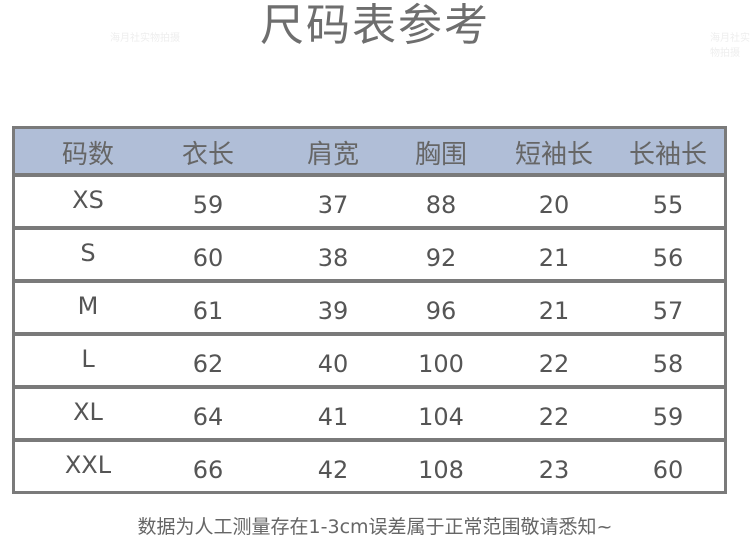 The width and height of the screenshot is (750, 549). Describe the element at coordinates (88, 155) in the screenshot. I see `column-header: 码数` at that location.